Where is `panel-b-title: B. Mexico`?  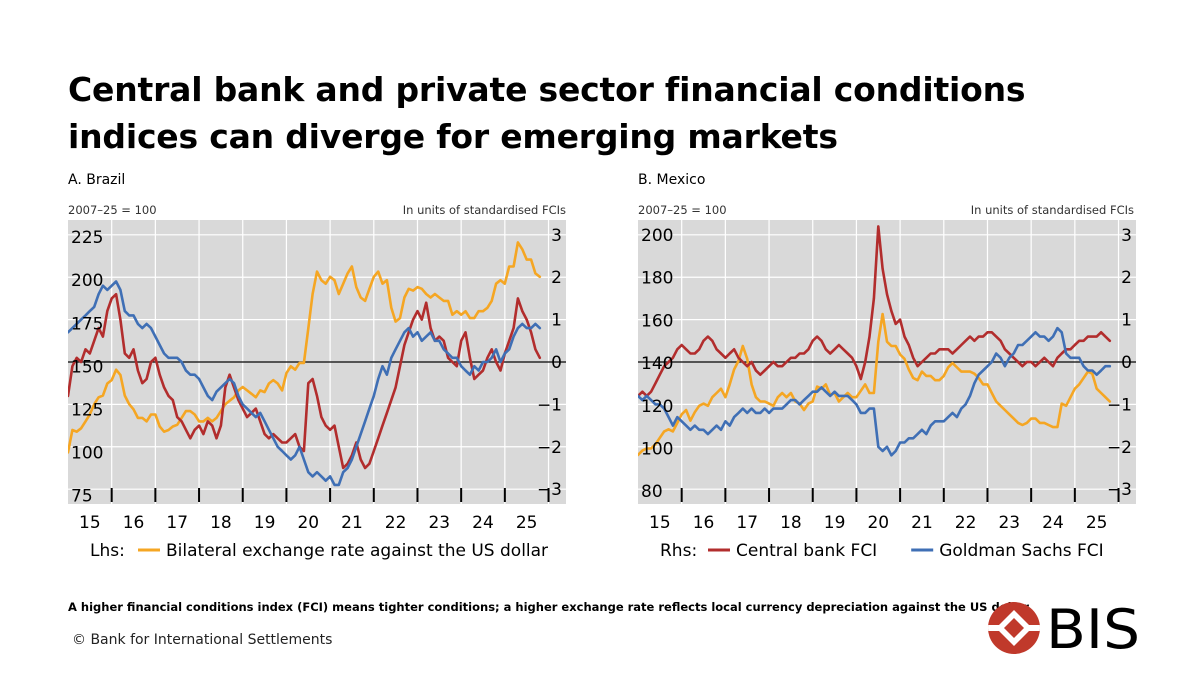 panel-b-title: B. Mexico is located at coordinates (672, 180).